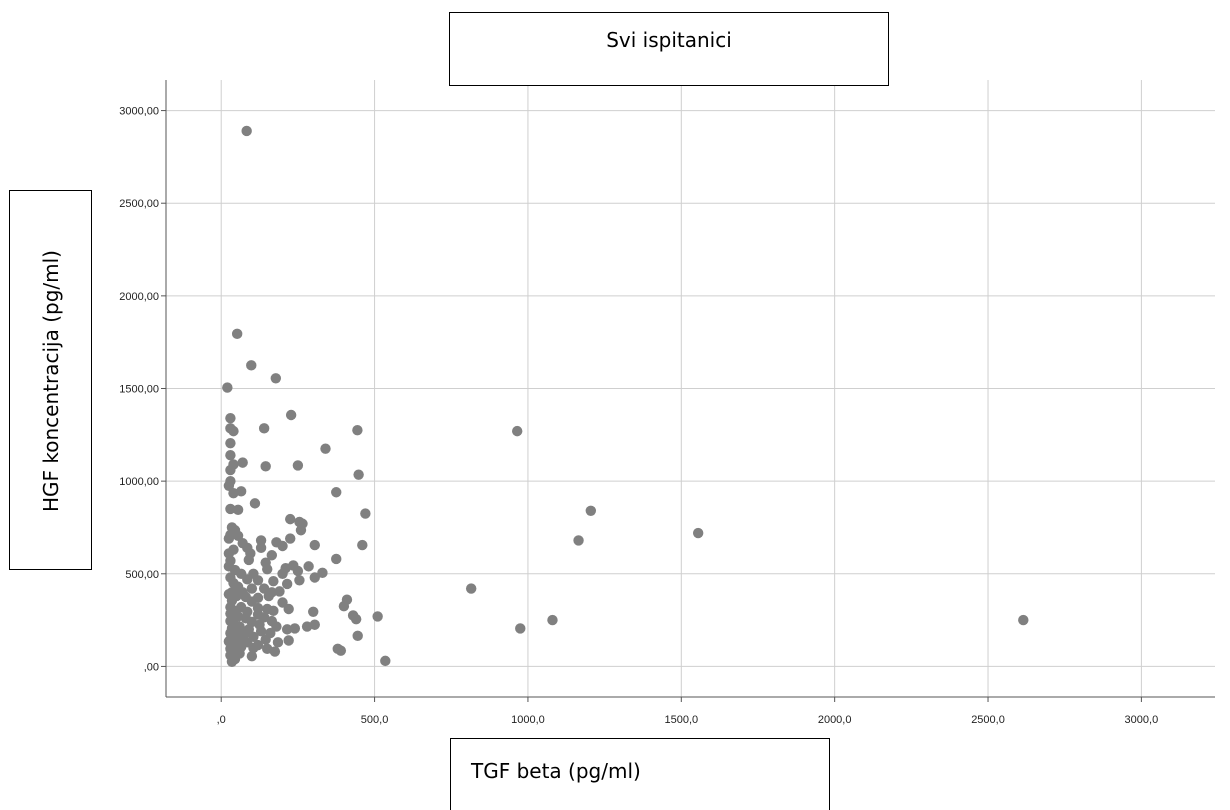  I want to click on y-tick-label: 500,00, so click(142, 575).